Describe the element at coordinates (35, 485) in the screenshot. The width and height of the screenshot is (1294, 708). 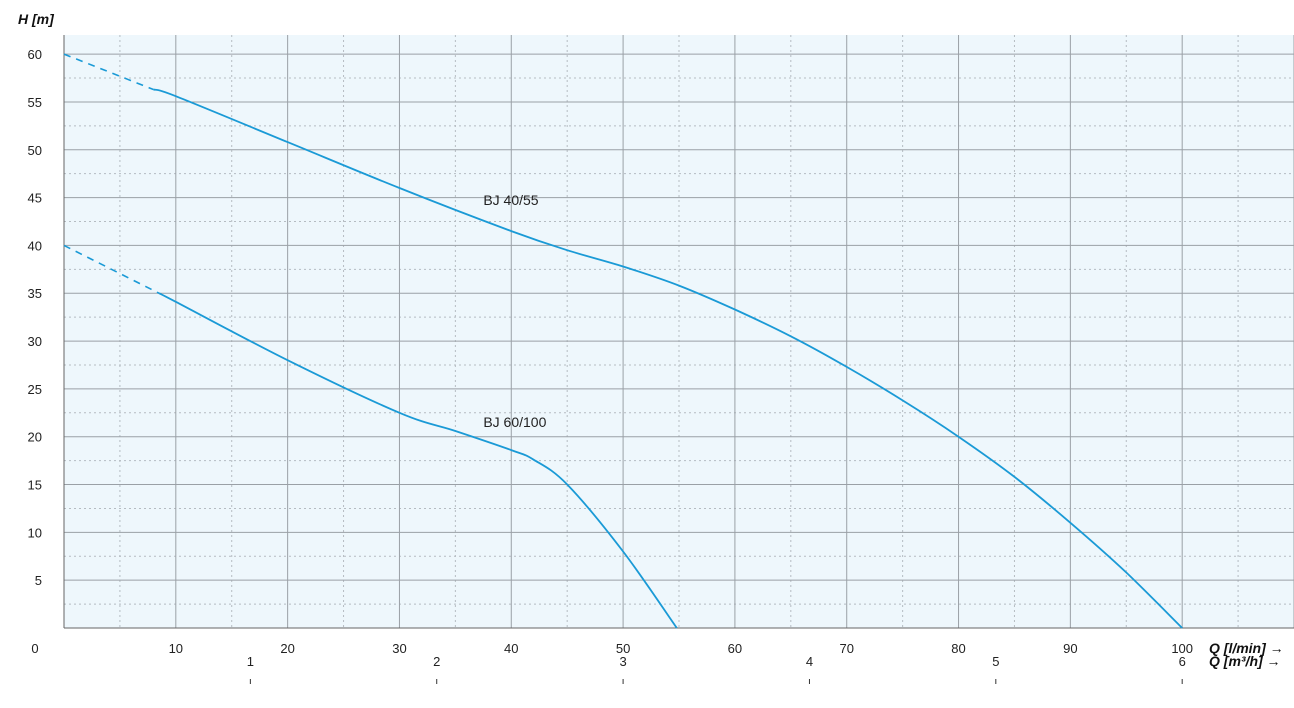
I see `y-tick-label: 15` at that location.